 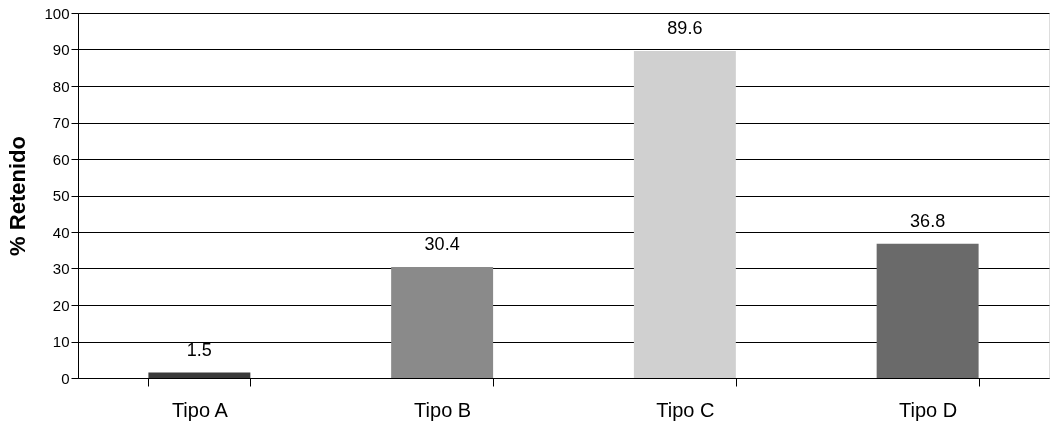 I want to click on x-tick-label: Tipo A, so click(x=200, y=409).